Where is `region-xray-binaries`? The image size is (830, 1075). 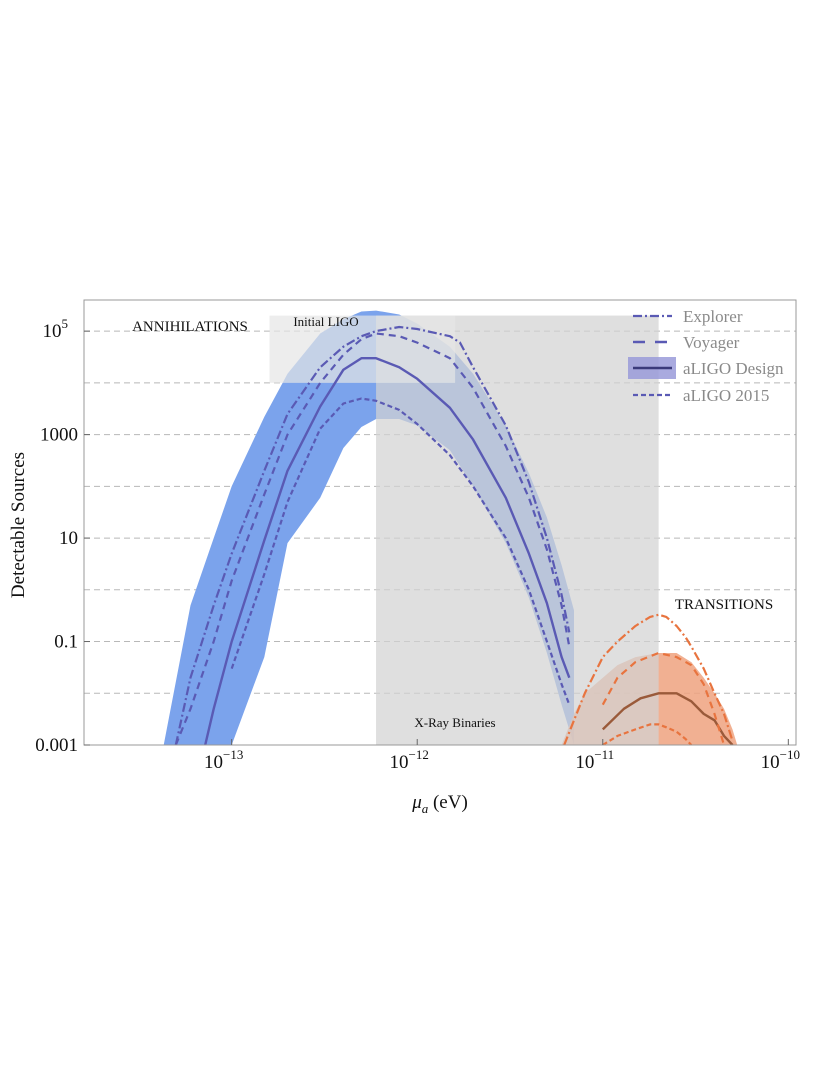 region-xray-binaries is located at coordinates (517, 530).